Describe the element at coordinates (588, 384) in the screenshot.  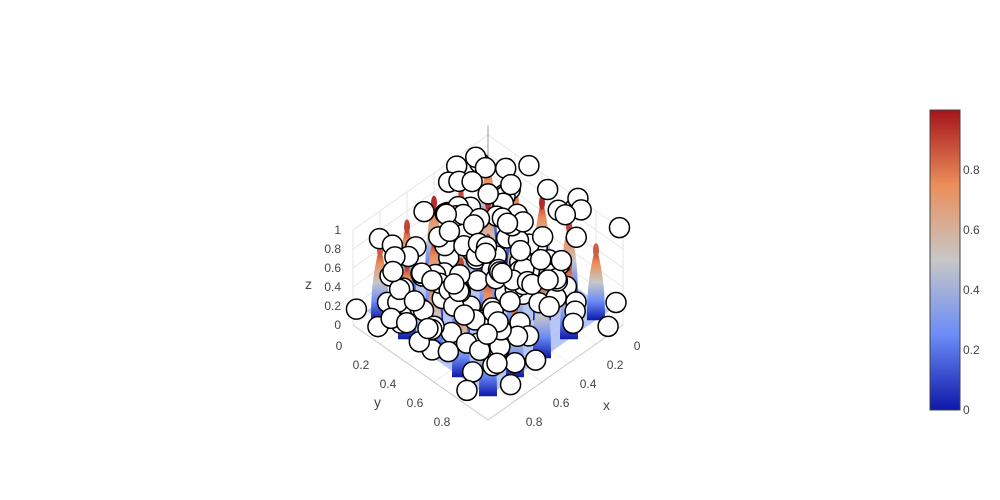
I see `x-tick-label: 0.4` at that location.